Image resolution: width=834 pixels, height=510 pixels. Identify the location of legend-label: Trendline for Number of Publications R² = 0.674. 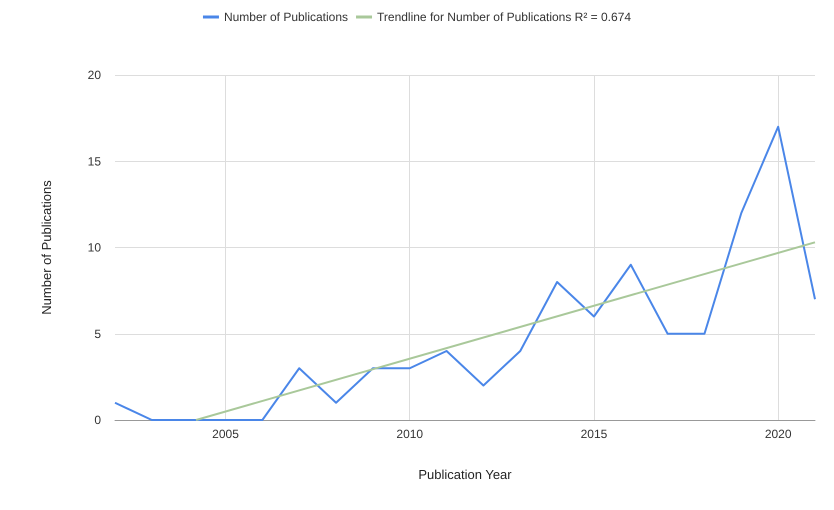
(504, 17).